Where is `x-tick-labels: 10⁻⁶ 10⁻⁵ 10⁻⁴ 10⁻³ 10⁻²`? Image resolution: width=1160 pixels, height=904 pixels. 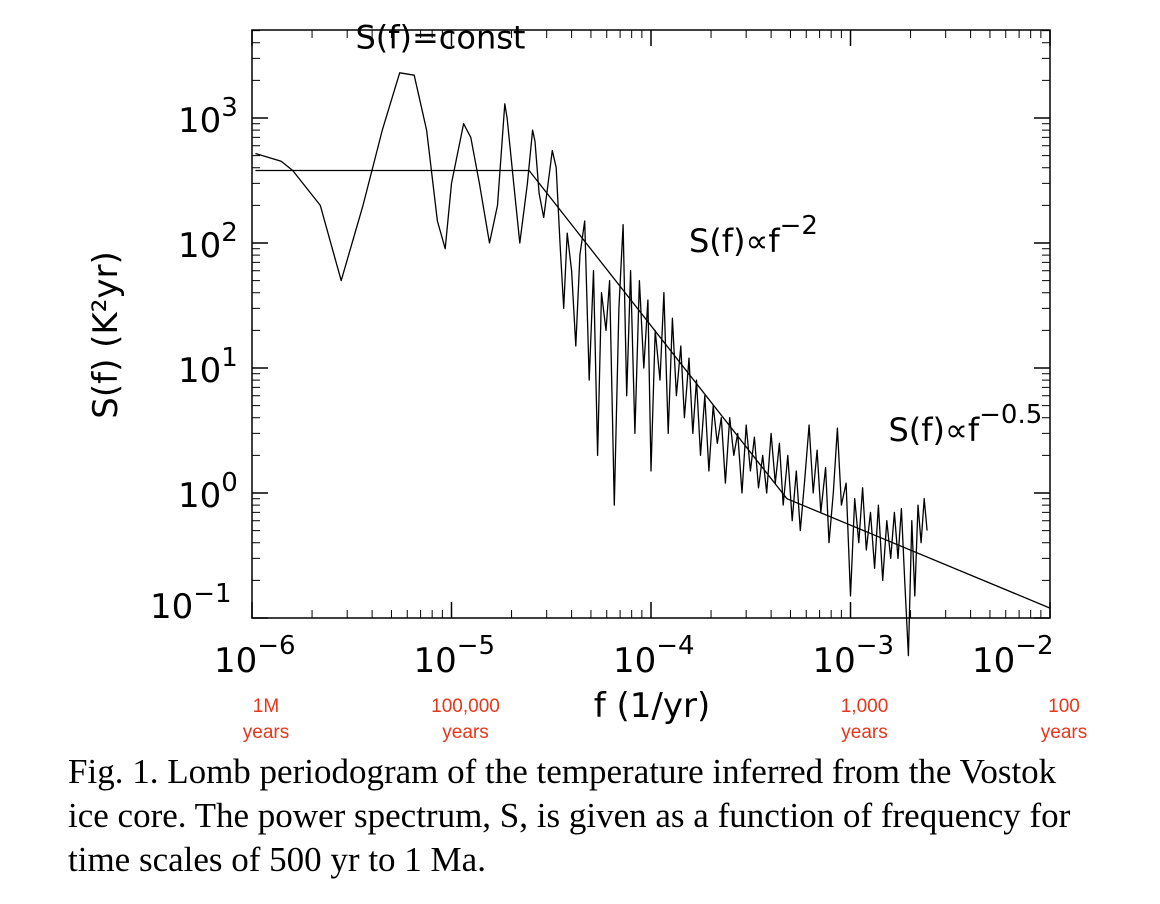
x-tick-labels: 10⁻⁶ 10⁻⁵ 10⁻⁴ 10⁻³ 10⁻² is located at coordinates (634, 656).